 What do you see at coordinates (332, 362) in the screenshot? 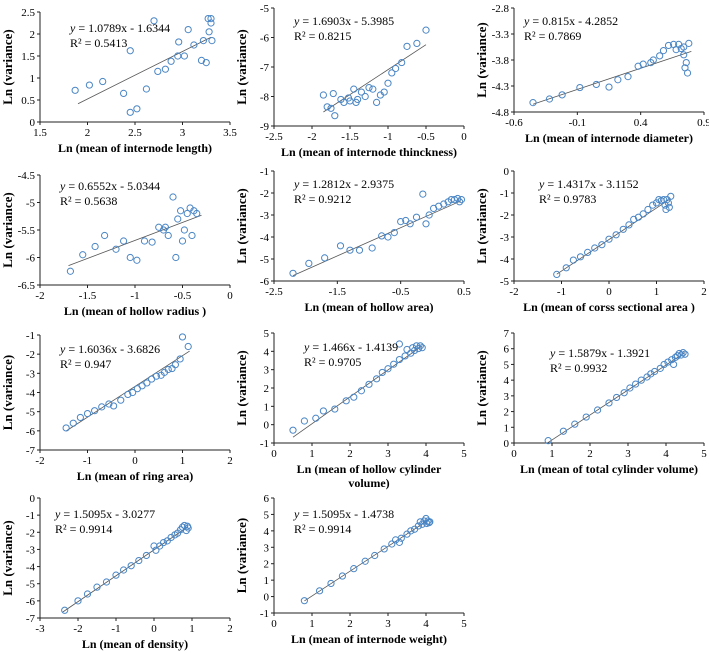
I see `r-squared-label: R² = 0.9705` at bounding box center [332, 362].